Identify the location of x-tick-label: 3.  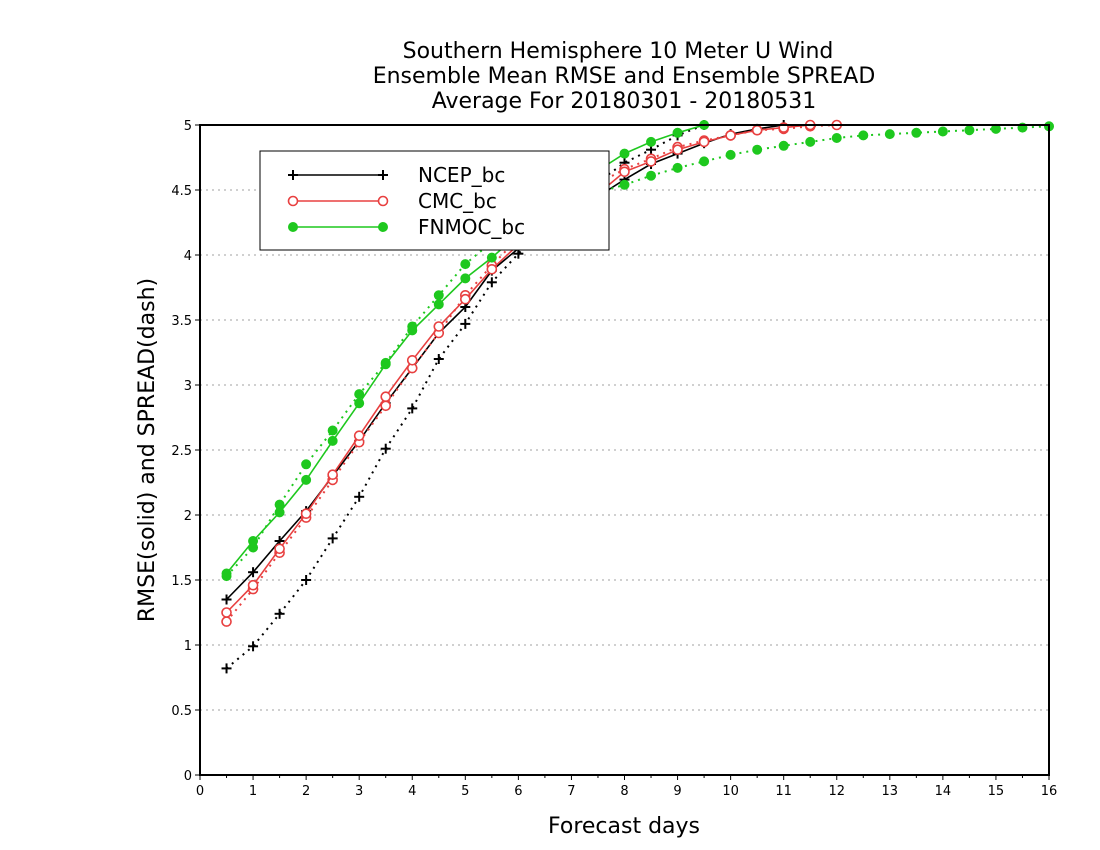
(359, 791).